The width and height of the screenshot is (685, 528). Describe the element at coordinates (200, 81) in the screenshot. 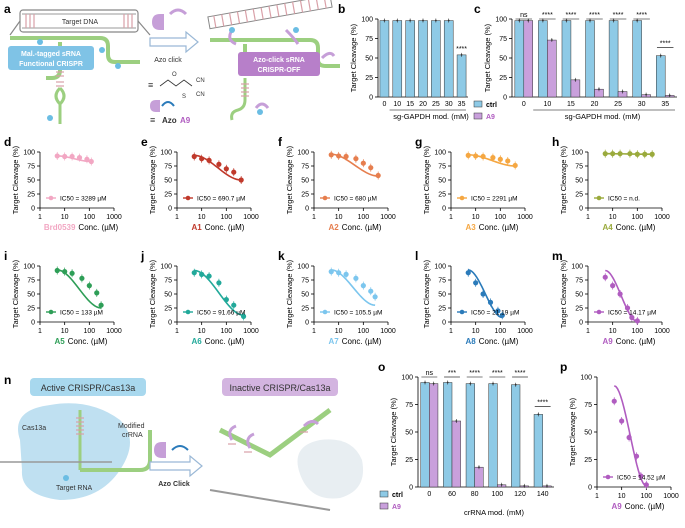

I see `svg-text: CN` at that location.